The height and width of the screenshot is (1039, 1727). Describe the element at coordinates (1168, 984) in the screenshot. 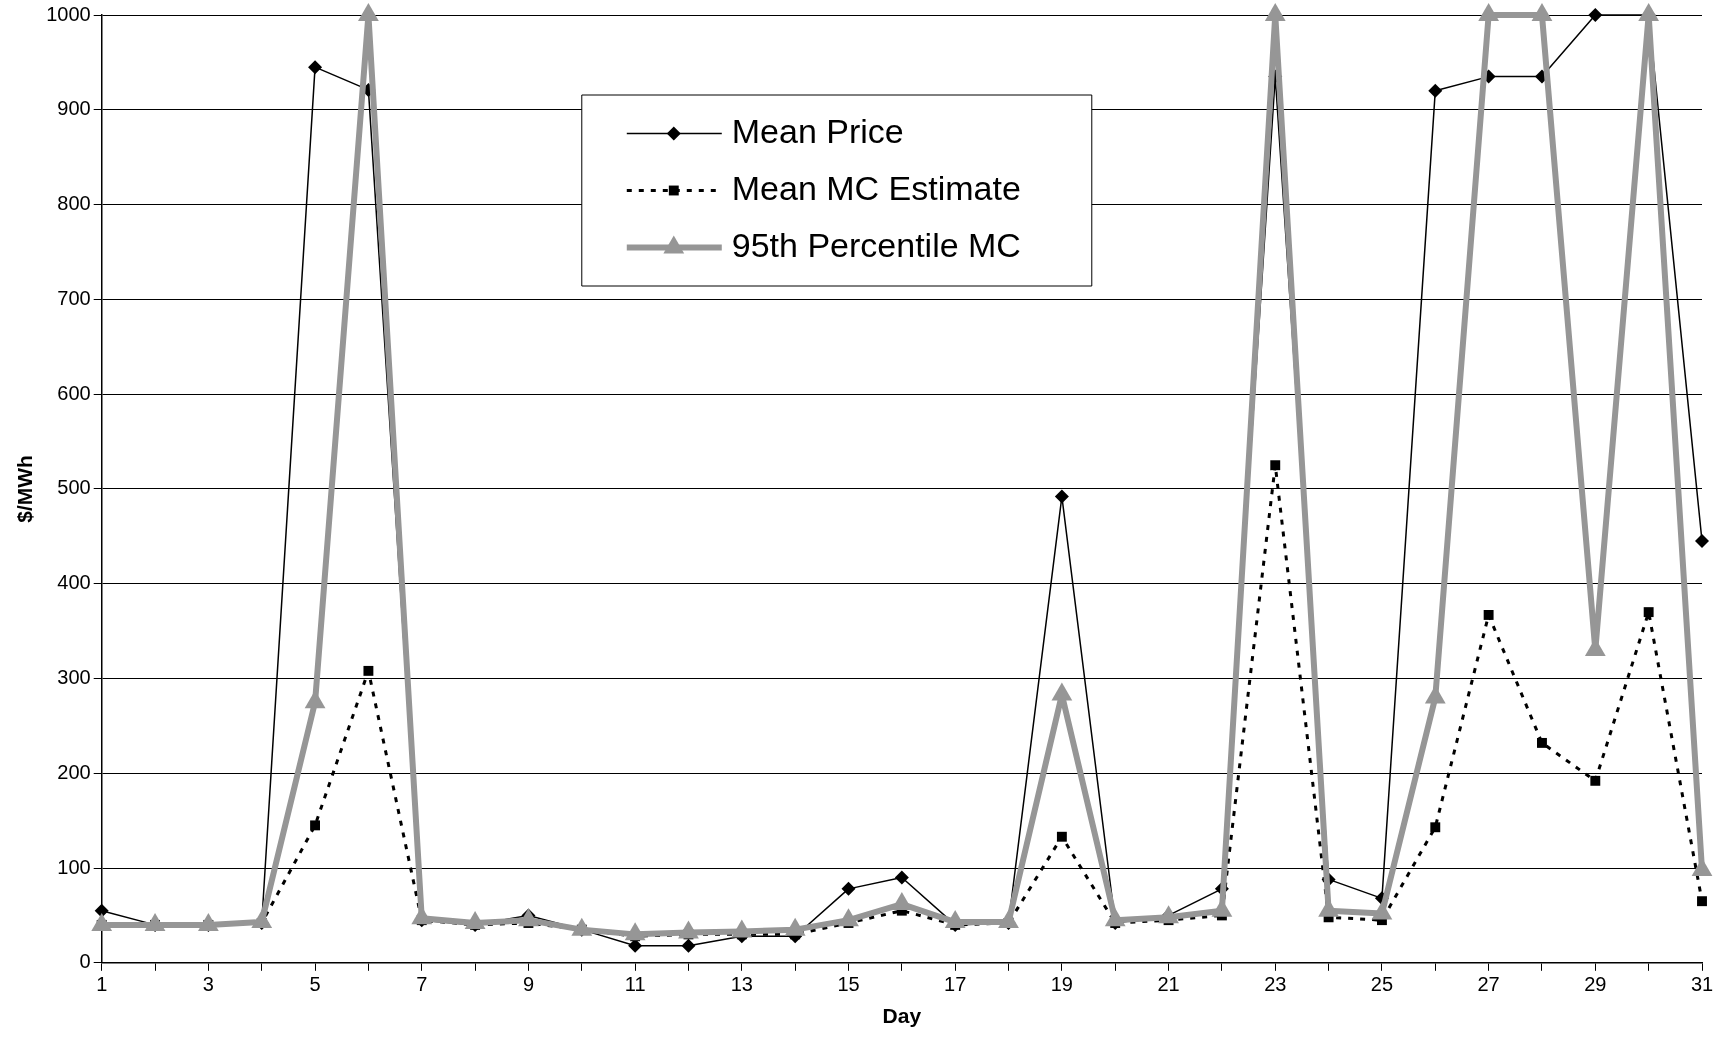

I see `x-tick-label: 21` at that location.